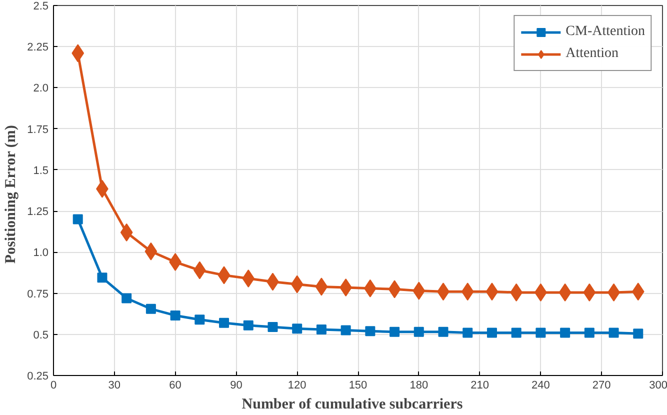  Describe the element at coordinates (236, 386) in the screenshot. I see `x-tick-label: 90` at that location.